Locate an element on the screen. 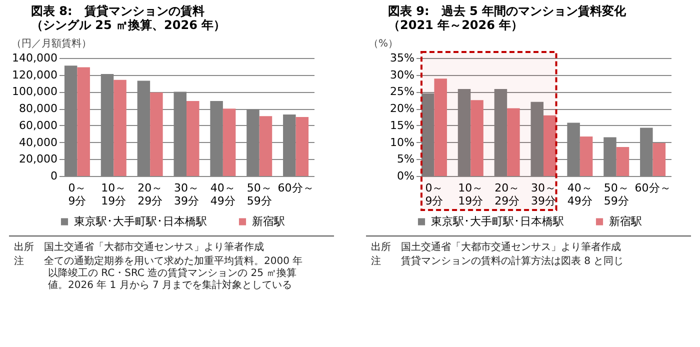 This screenshot has height=347, width=700. y-tick-label: 5% is located at coordinates (405, 159).